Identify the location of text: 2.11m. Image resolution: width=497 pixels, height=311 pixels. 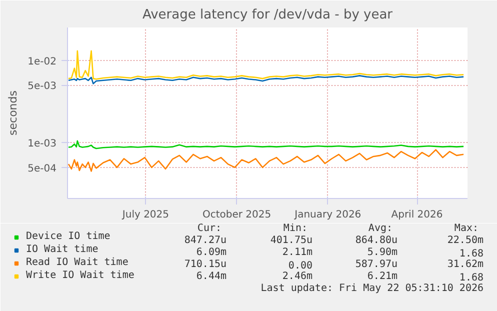
(297, 252).